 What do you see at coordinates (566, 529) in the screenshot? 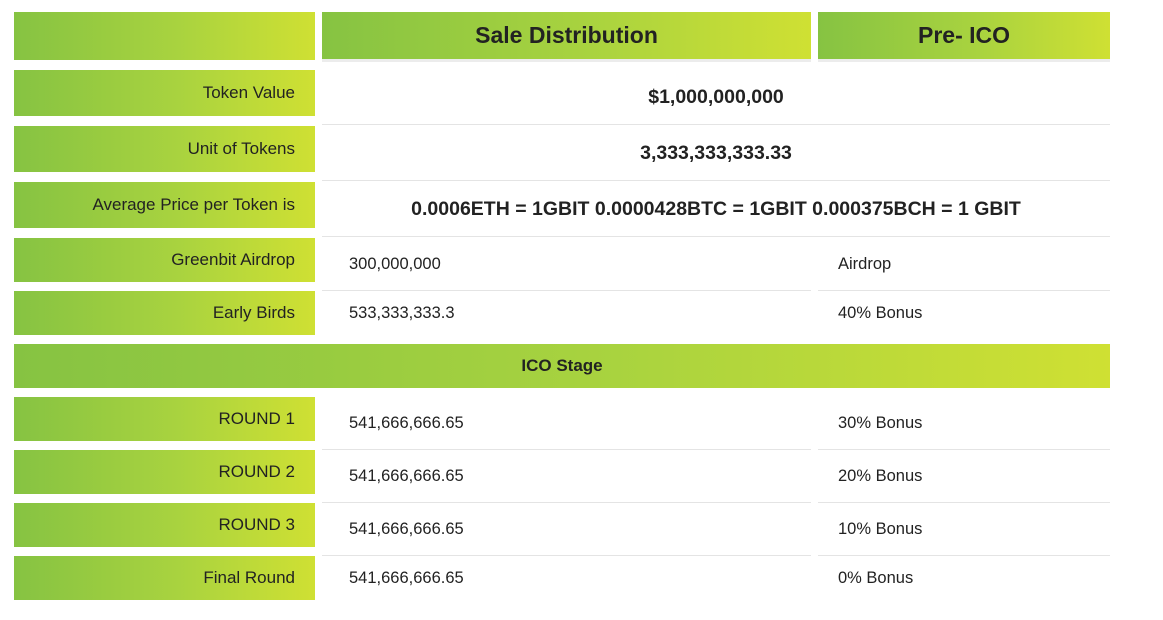
I see `round-3-value: 541,666,666.65` at bounding box center [566, 529].